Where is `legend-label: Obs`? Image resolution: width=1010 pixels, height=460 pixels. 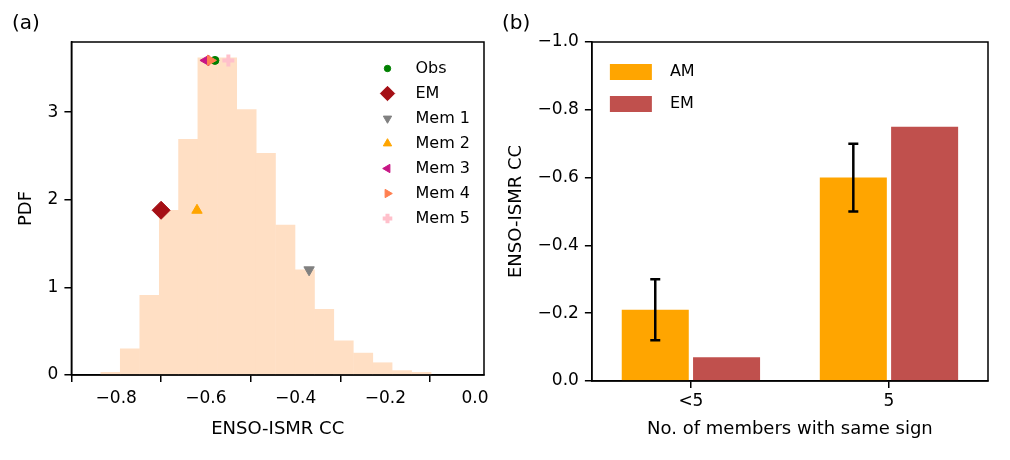
legend-label: Obs is located at coordinates (431, 67).